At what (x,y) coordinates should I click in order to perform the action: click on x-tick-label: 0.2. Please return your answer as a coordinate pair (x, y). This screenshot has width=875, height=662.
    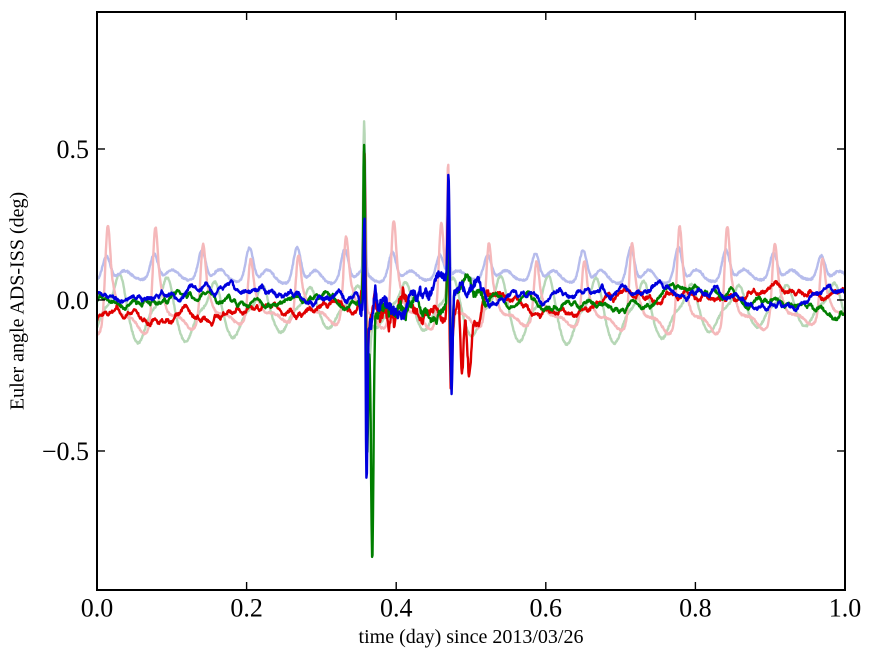
    Looking at the image, I should click on (246, 607).